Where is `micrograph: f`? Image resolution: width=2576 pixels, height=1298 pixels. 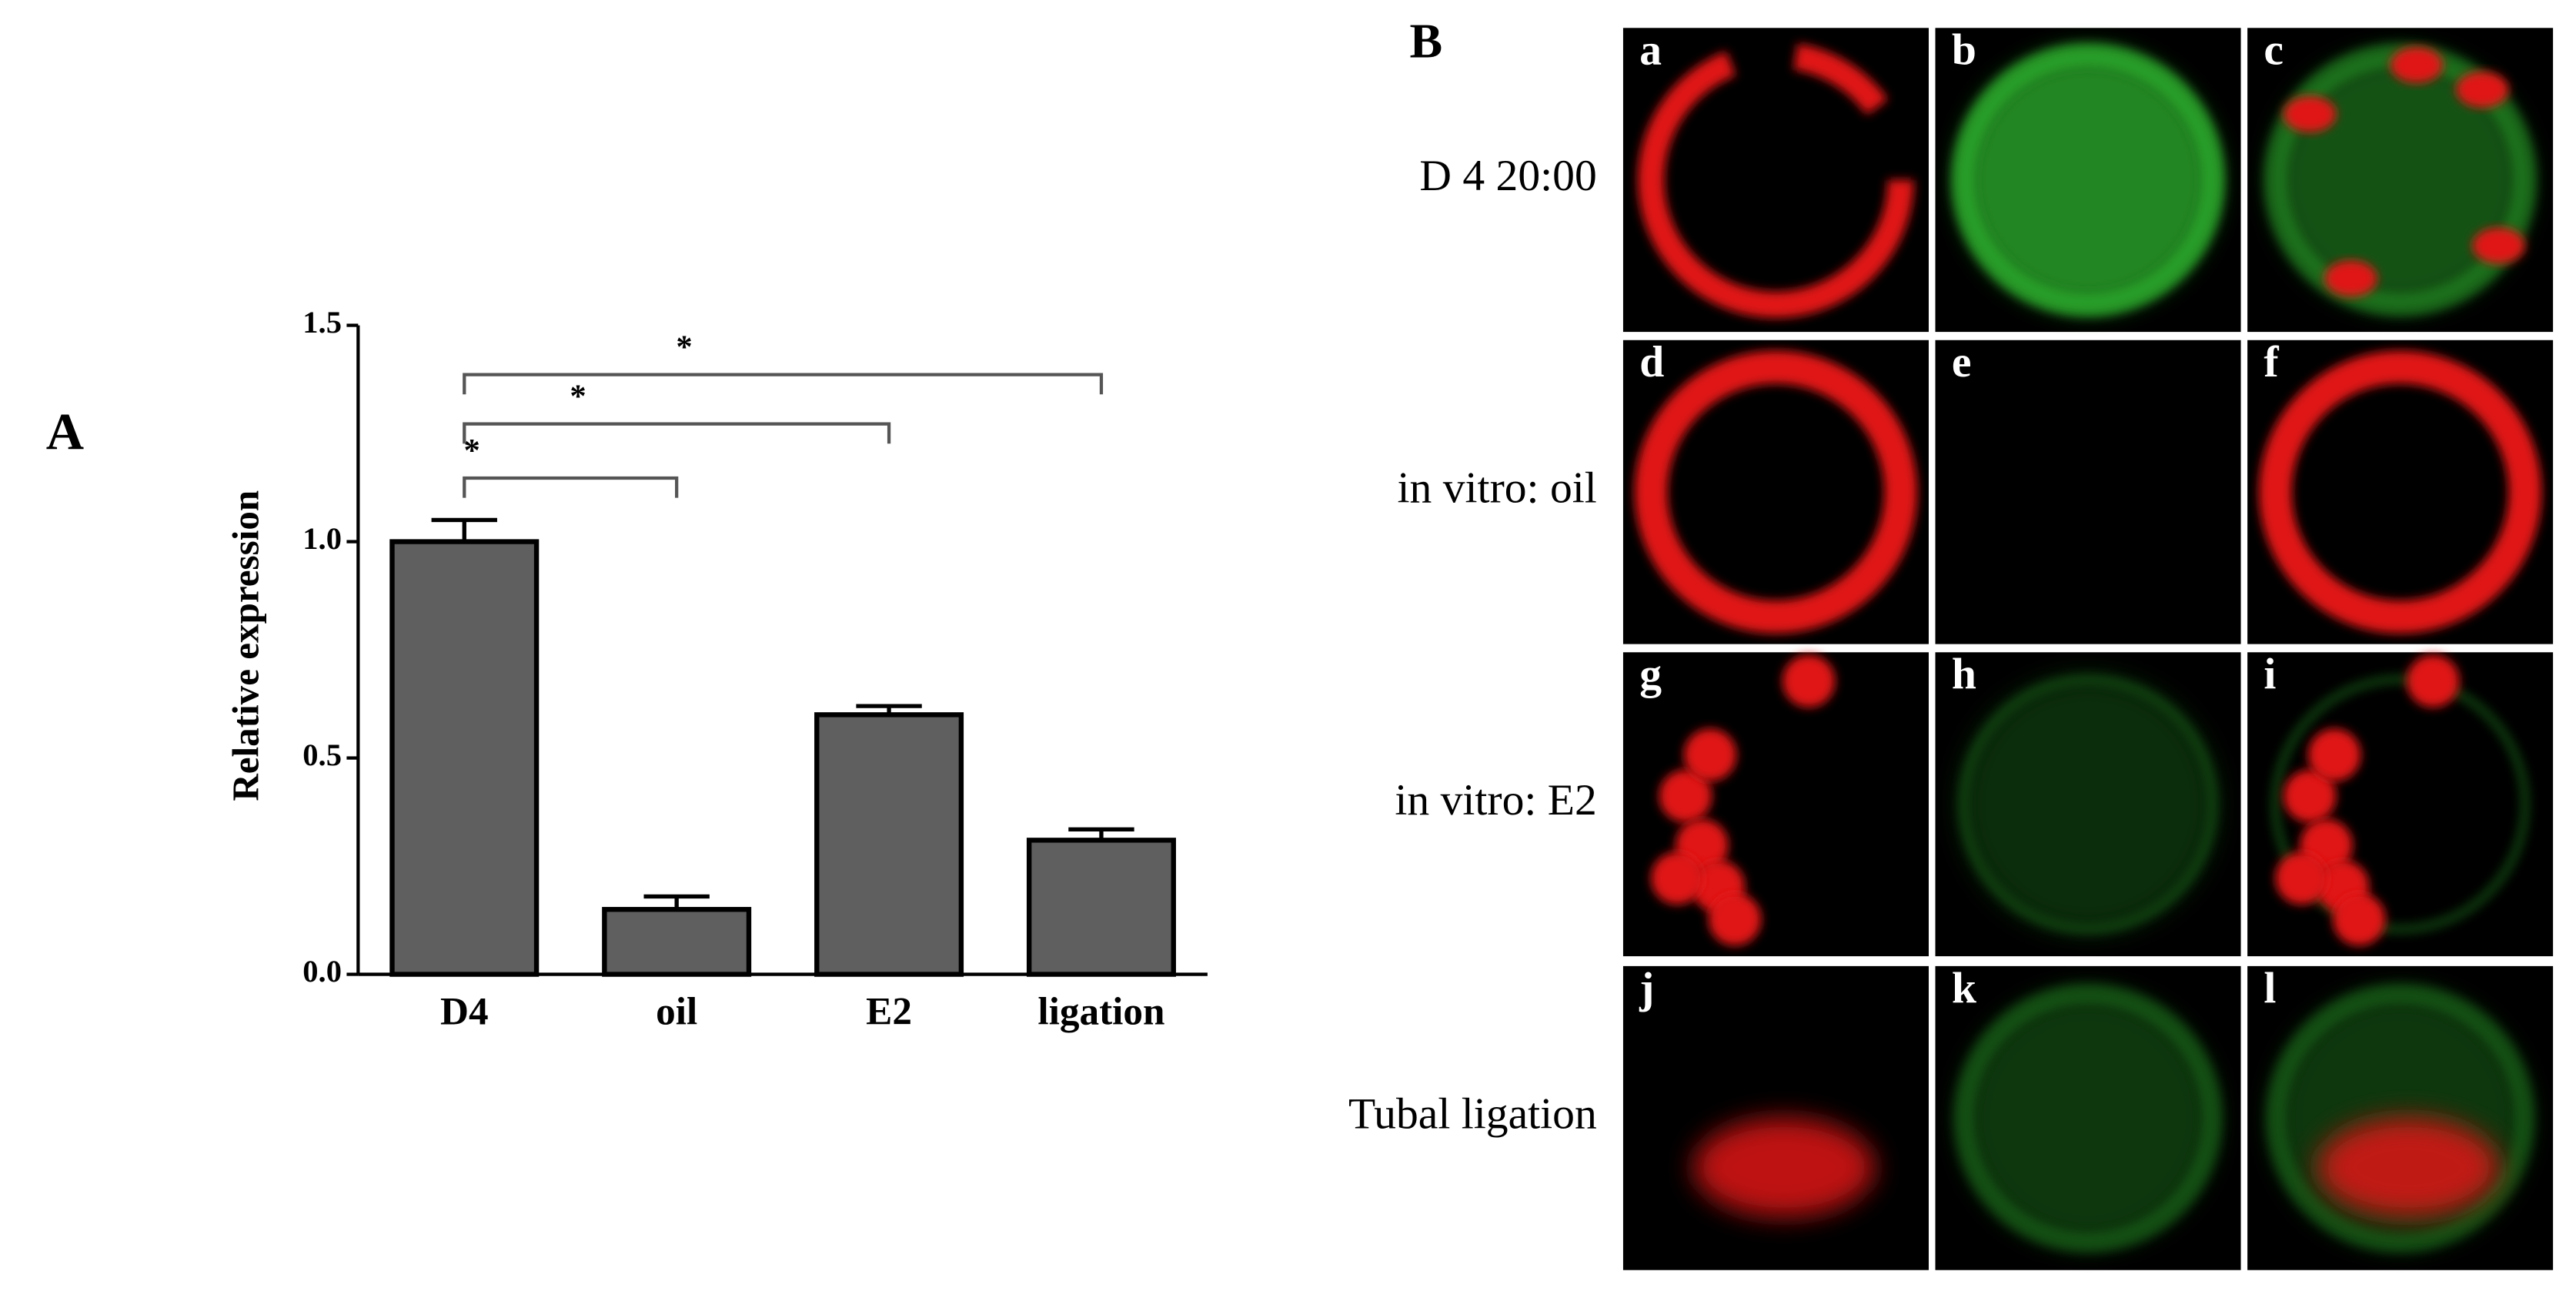
micrograph: f is located at coordinates (2400, 491).